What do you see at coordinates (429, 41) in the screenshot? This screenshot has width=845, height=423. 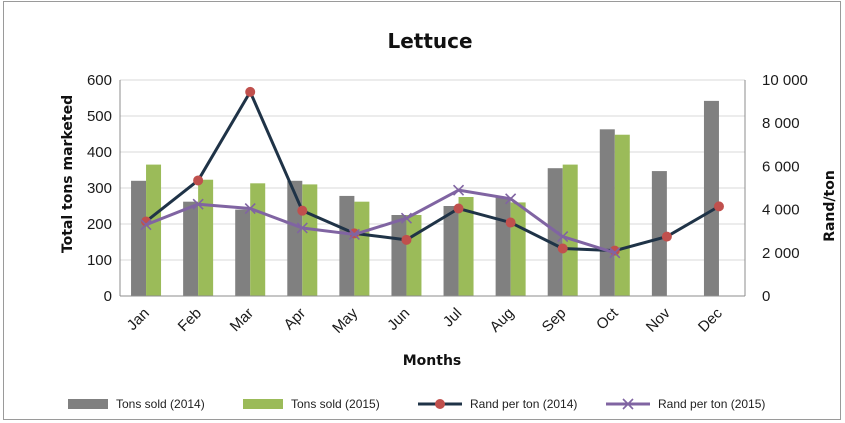 I see `chart-title: Lettuce` at bounding box center [429, 41].